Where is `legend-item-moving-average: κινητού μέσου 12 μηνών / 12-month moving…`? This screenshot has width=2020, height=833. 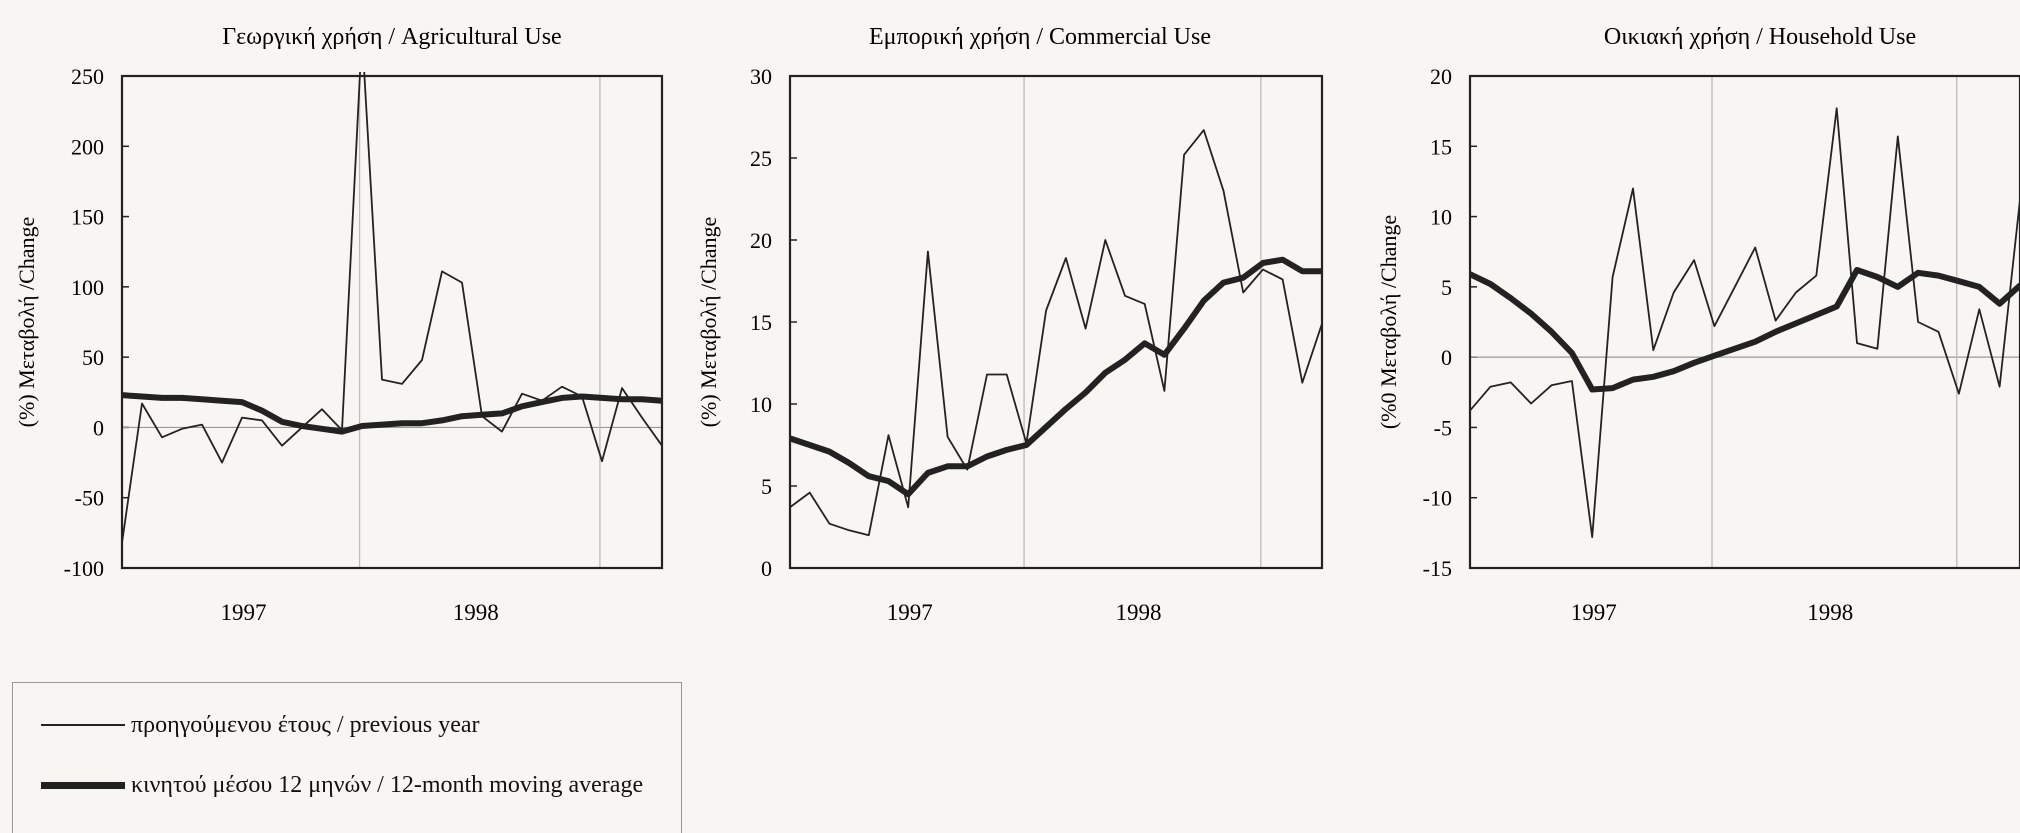
legend-item-moving-average: κινητού μέσου 12 μηνών / 12-month moving… is located at coordinates (342, 785).